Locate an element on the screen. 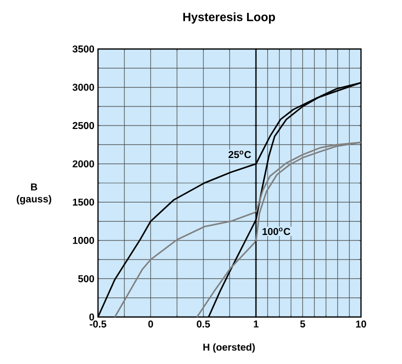  y-tick-label: 0 is located at coordinates (91, 317).